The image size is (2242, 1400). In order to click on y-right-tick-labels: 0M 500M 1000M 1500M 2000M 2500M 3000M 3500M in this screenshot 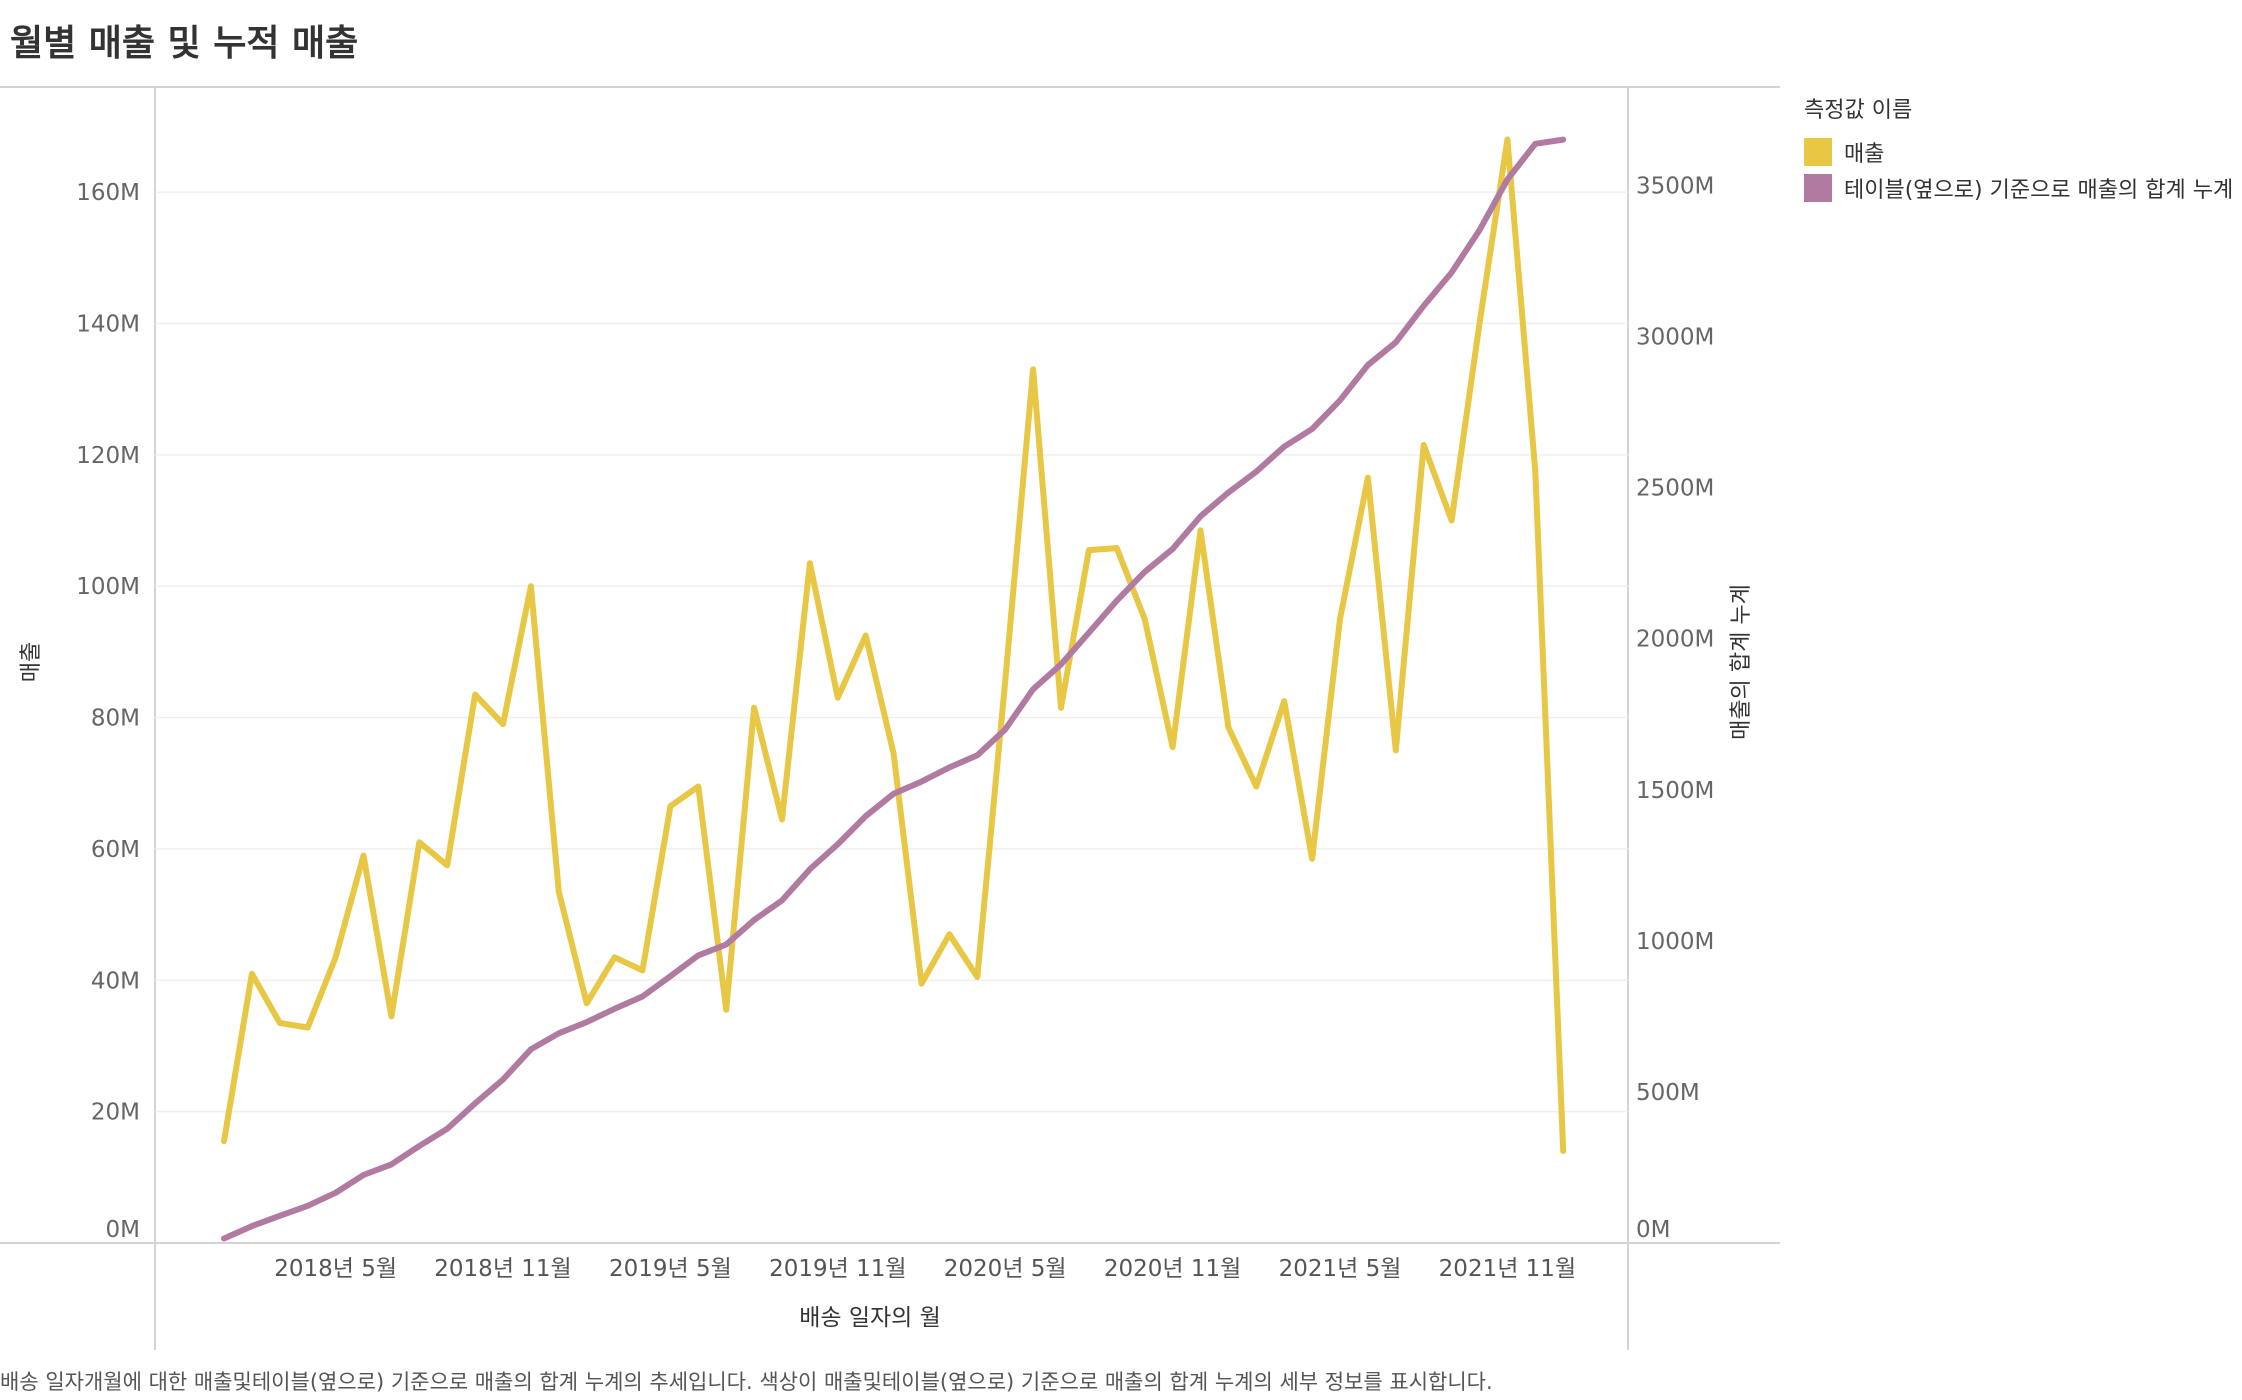, I will do `click(1675, 708)`.